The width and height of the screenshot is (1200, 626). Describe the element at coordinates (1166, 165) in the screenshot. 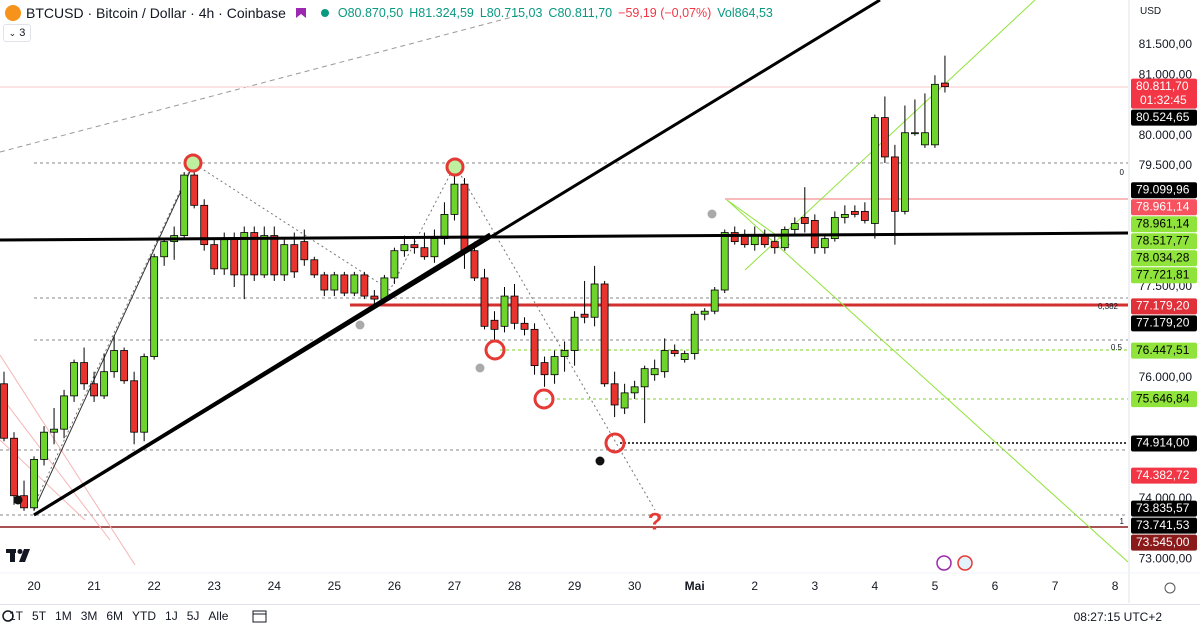

I see `y-tick-label: 79.500,00` at that location.